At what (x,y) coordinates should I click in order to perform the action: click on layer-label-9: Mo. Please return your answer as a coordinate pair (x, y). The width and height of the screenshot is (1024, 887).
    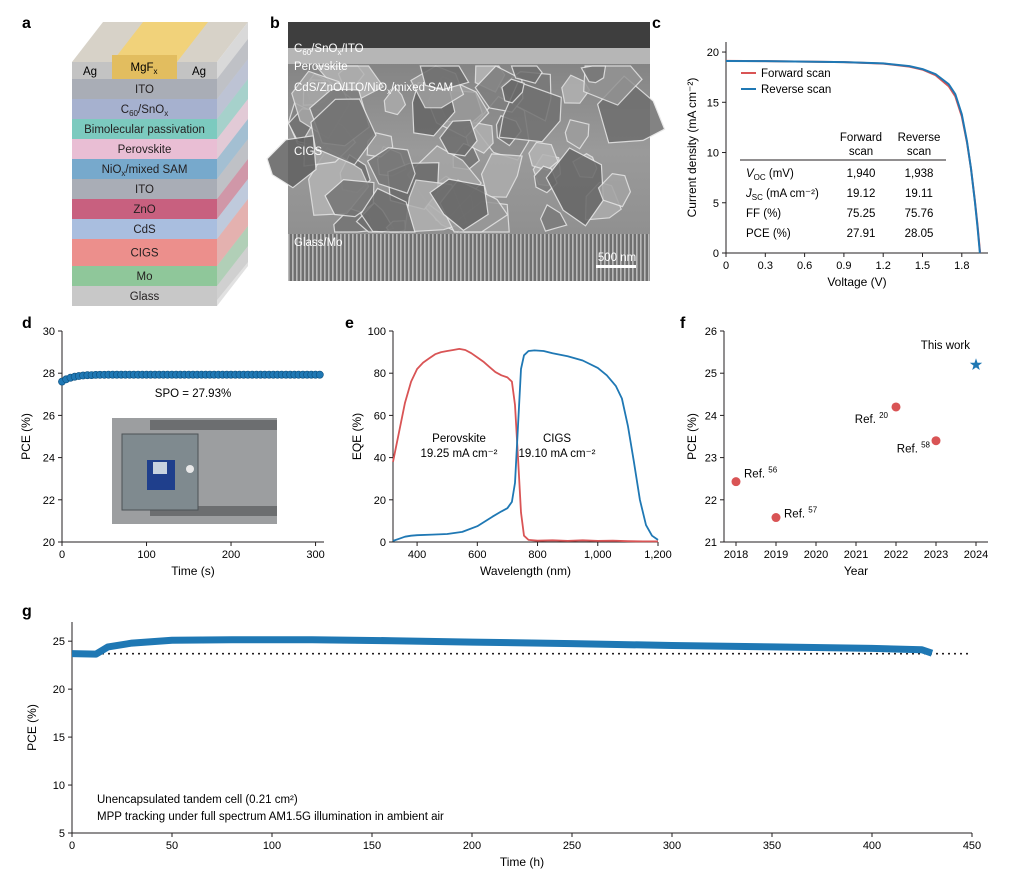
    Looking at the image, I should click on (145, 277).